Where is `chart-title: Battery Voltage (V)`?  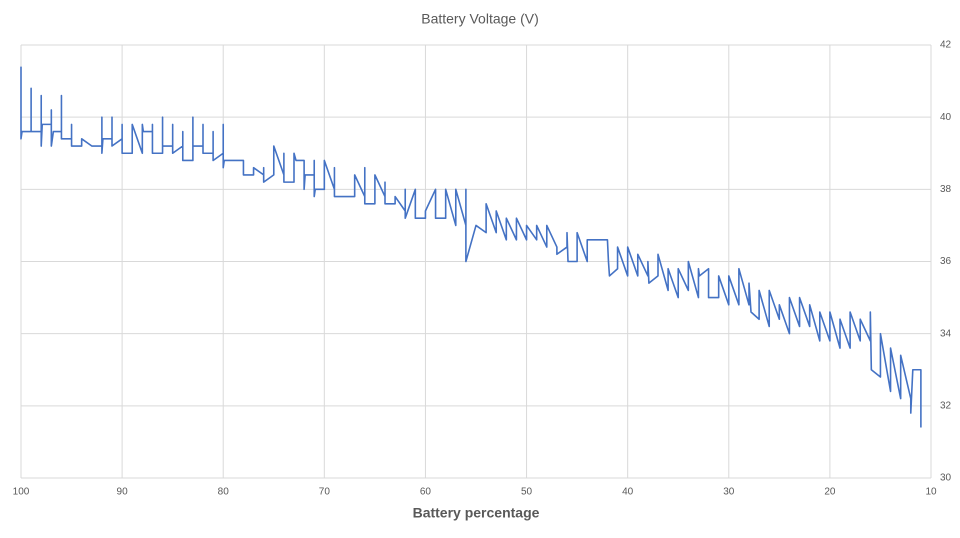 chart-title: Battery Voltage (V) is located at coordinates (480, 19).